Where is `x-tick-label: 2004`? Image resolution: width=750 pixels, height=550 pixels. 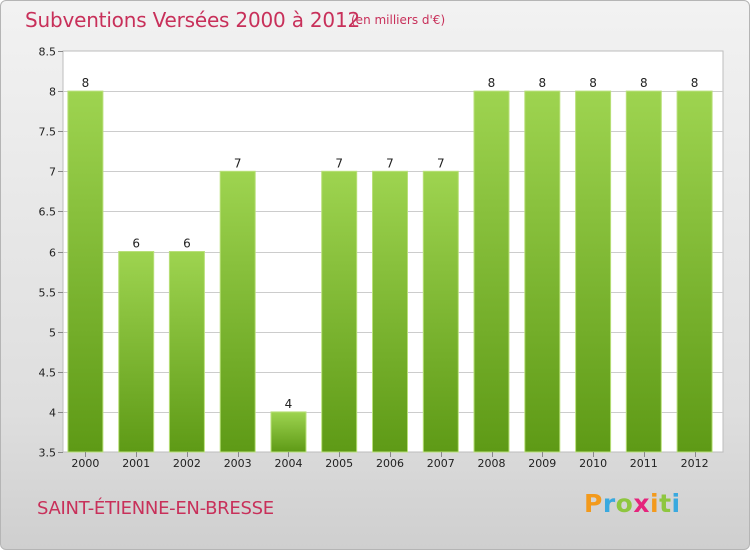 x-tick-label: 2004 is located at coordinates (289, 463).